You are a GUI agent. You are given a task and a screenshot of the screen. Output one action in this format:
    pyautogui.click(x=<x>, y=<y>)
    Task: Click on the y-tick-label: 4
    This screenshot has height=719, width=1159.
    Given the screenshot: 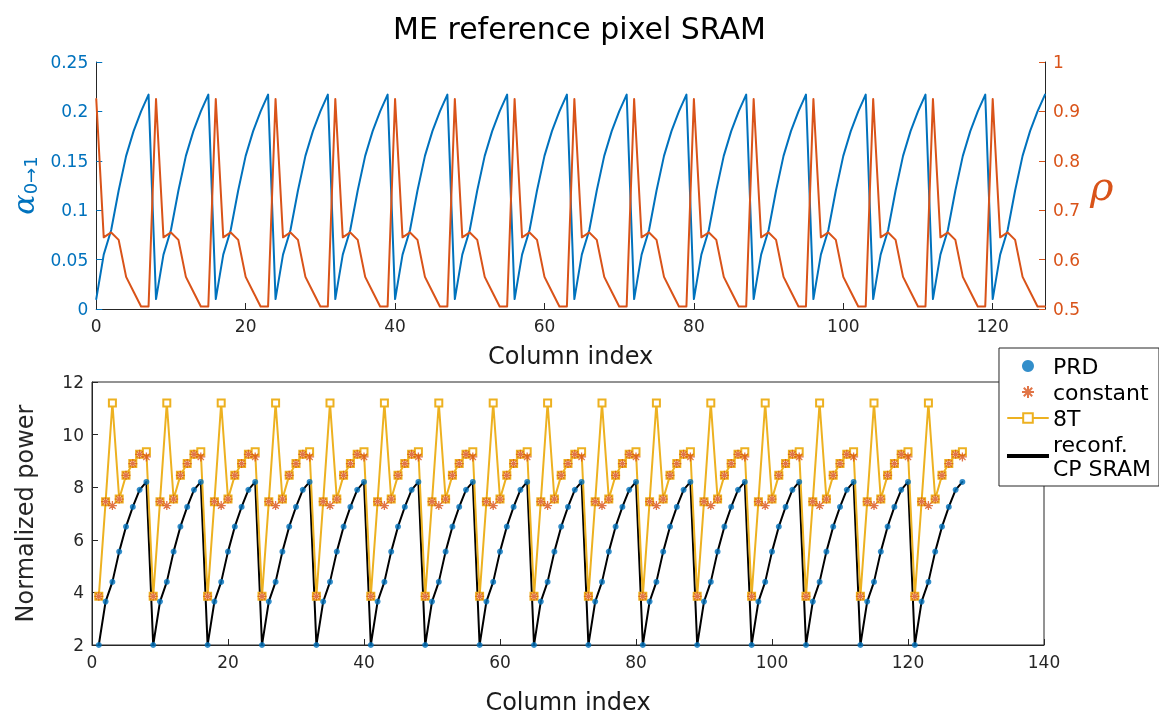 What is the action you would take?
    pyautogui.click(x=78, y=592)
    